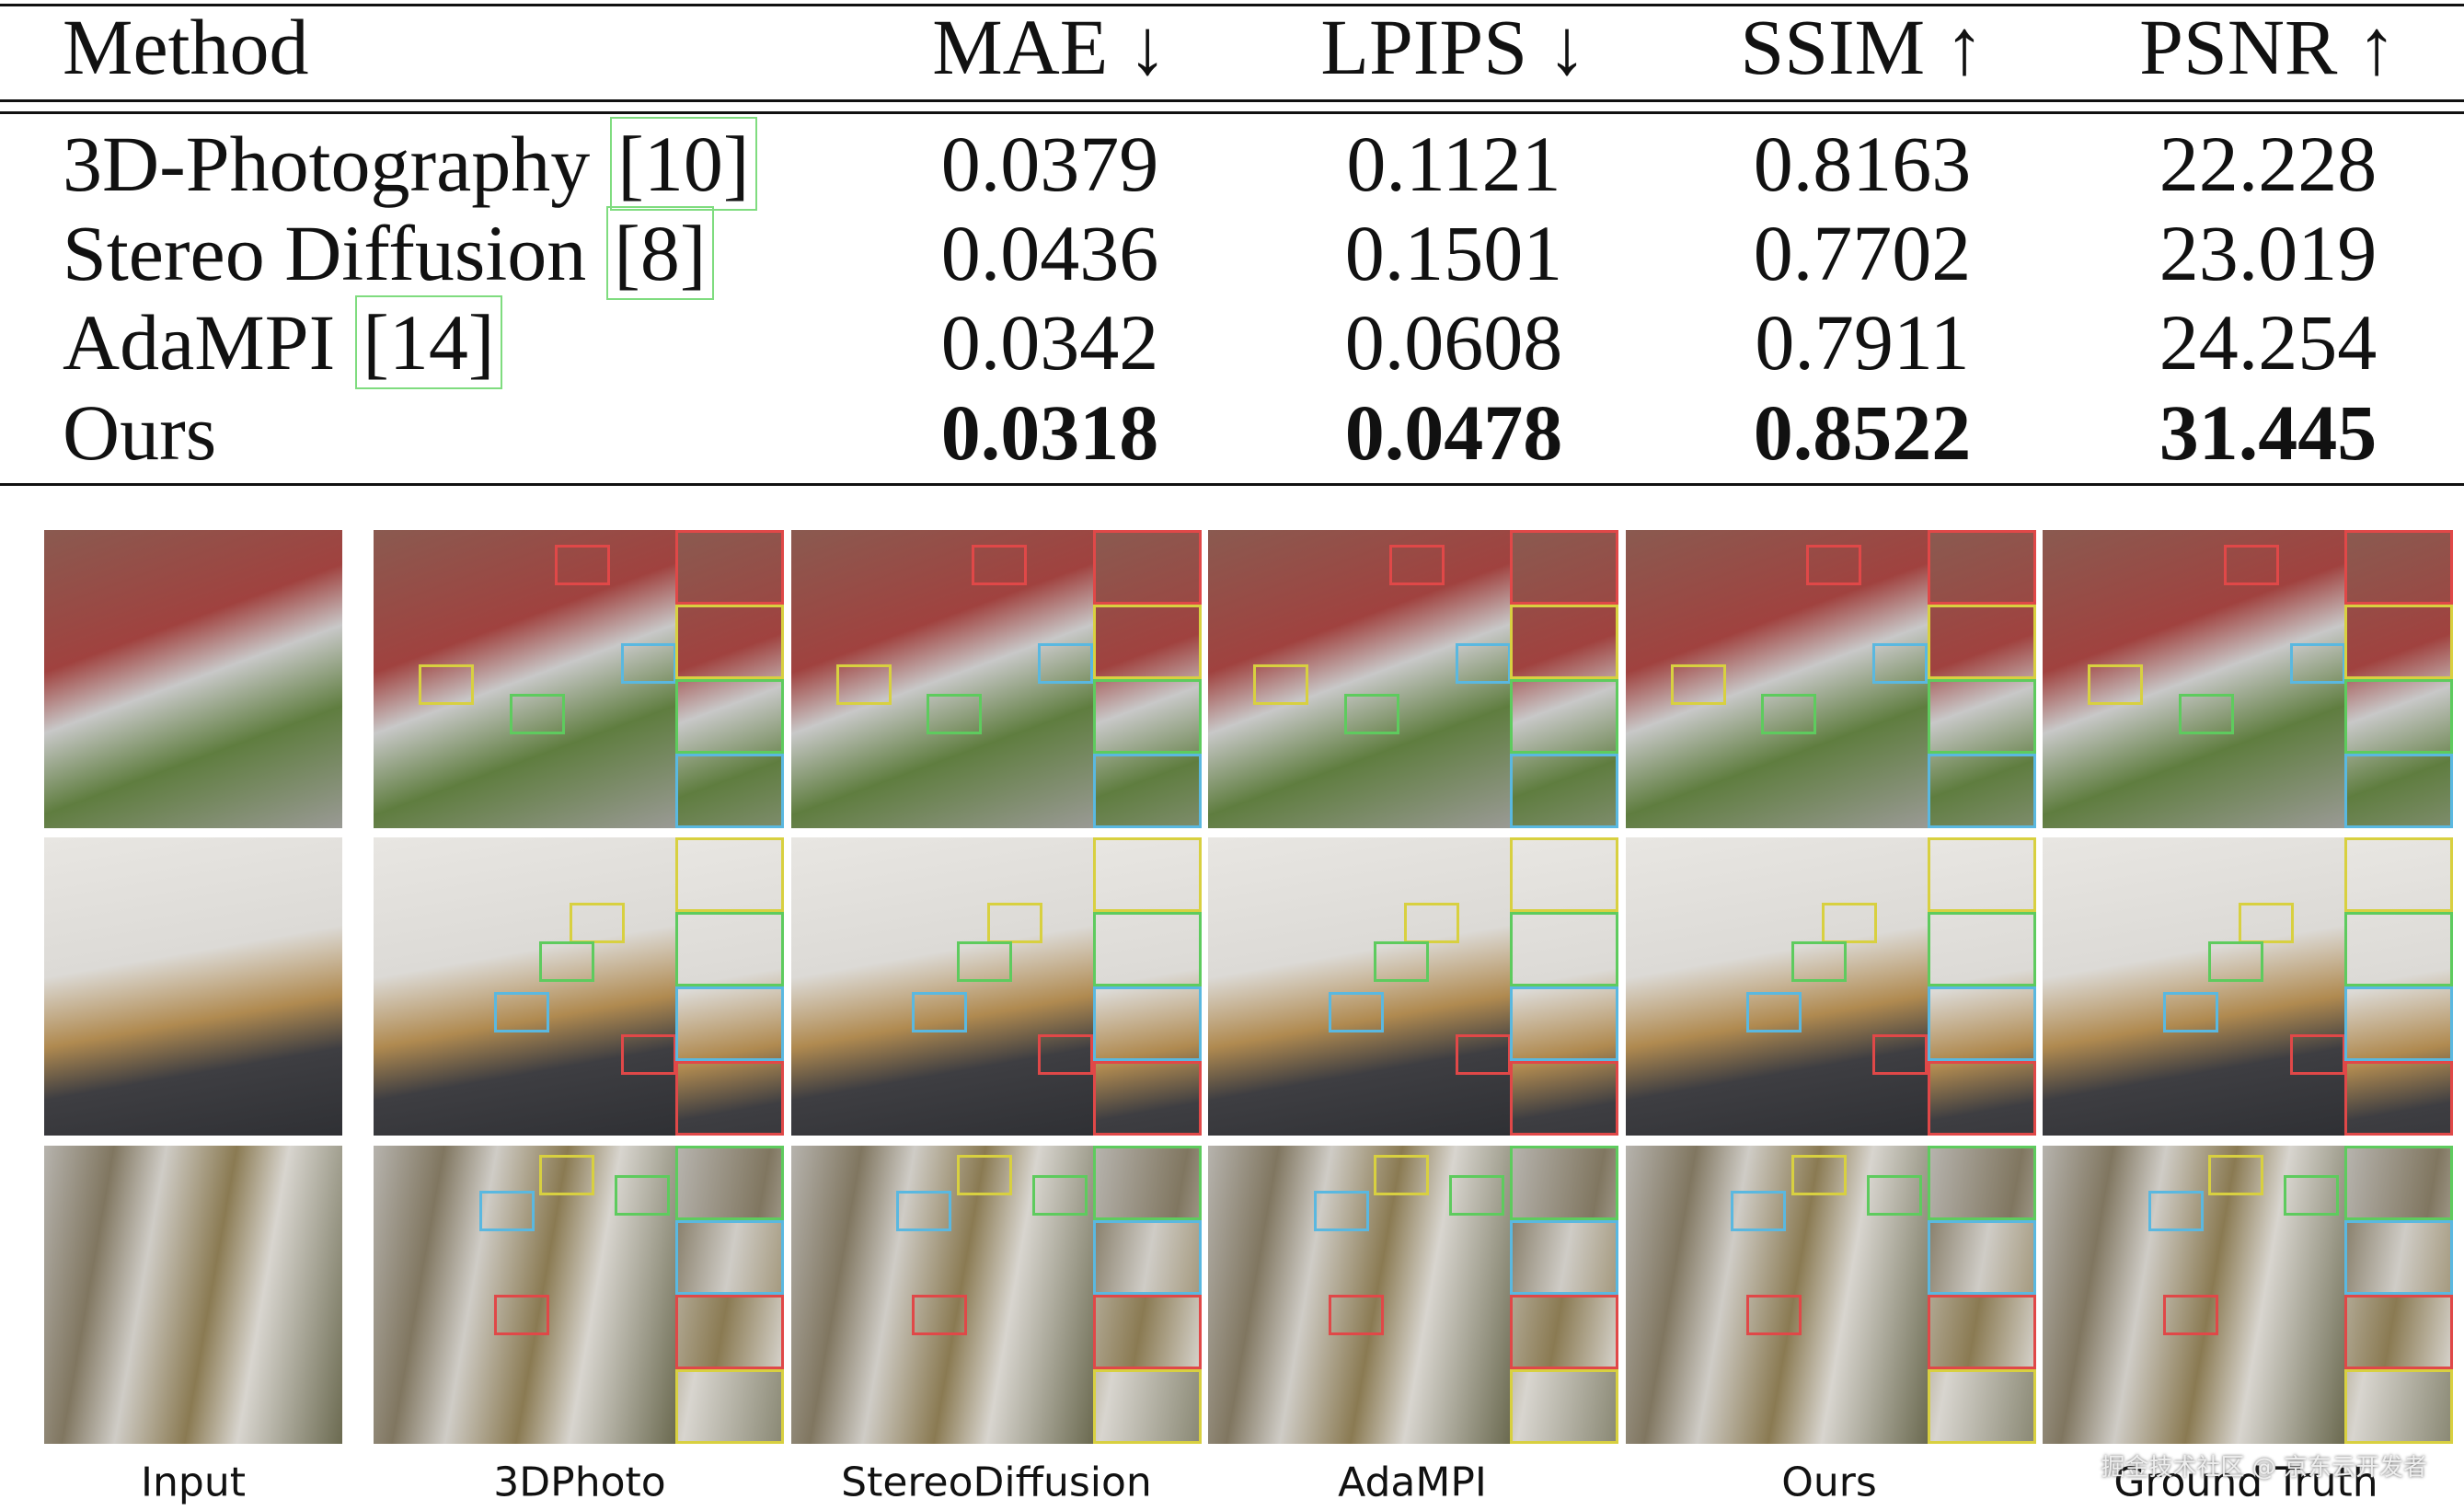 The image size is (2464, 1511). I want to click on metric-cell: 0.7911, so click(1862, 342).